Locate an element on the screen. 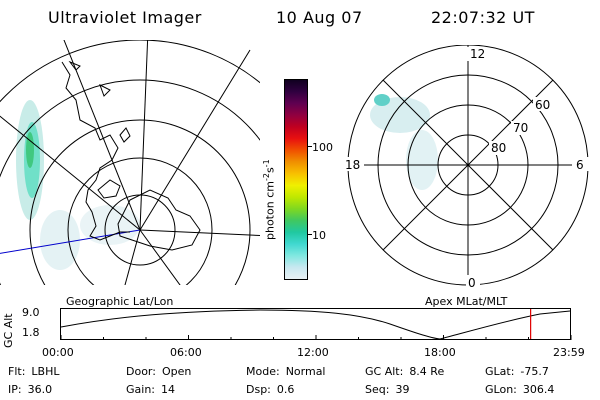 The height and width of the screenshot is (400, 600). info-row2-field-0: IP: 36.0 is located at coordinates (30, 389).